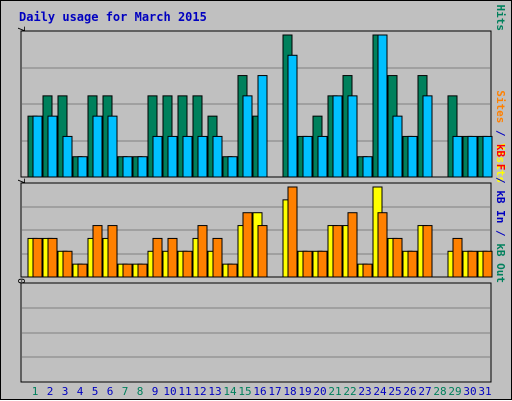  I want to click on legend-entry: kB Out, so click(500, 263).